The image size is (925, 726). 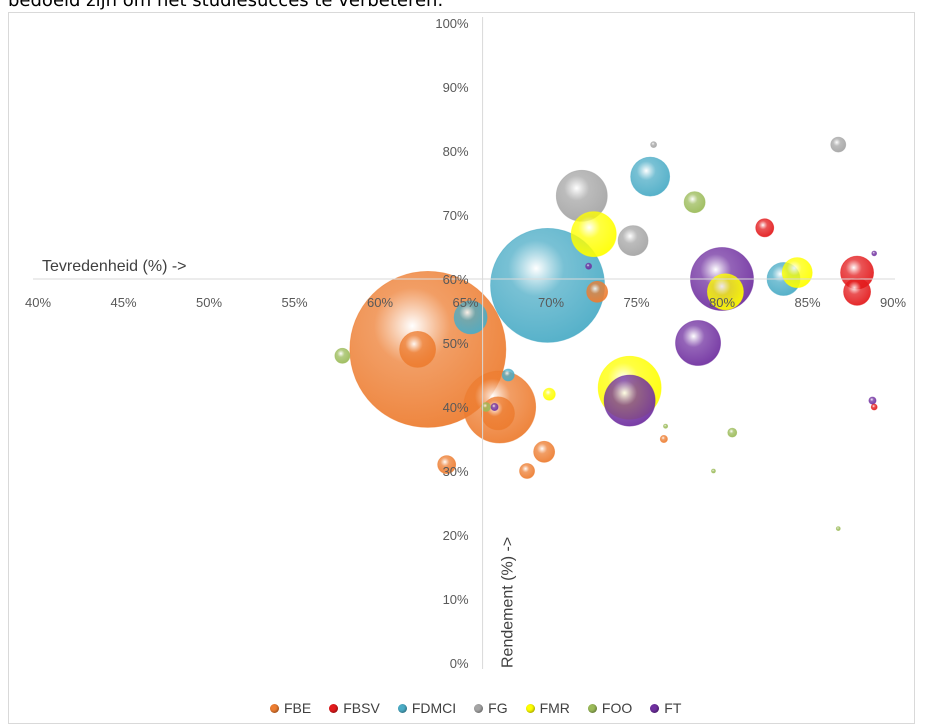 What do you see at coordinates (551, 302) in the screenshot?
I see `x-tick-label: 70%` at bounding box center [551, 302].